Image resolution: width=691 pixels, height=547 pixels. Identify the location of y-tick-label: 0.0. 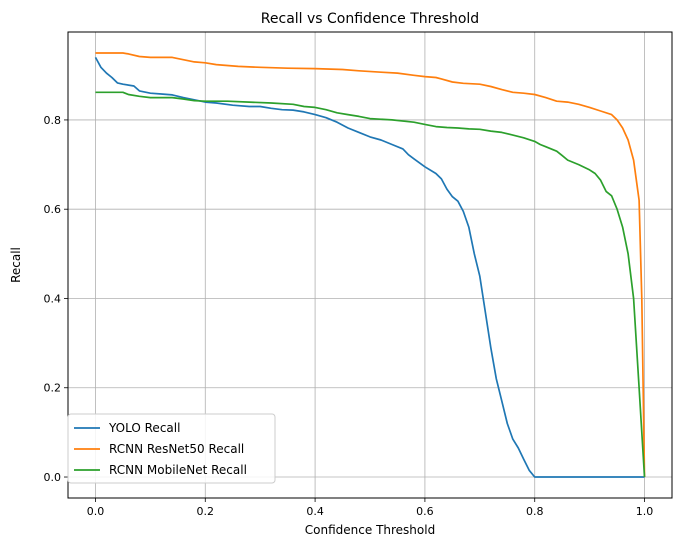
(53, 477).